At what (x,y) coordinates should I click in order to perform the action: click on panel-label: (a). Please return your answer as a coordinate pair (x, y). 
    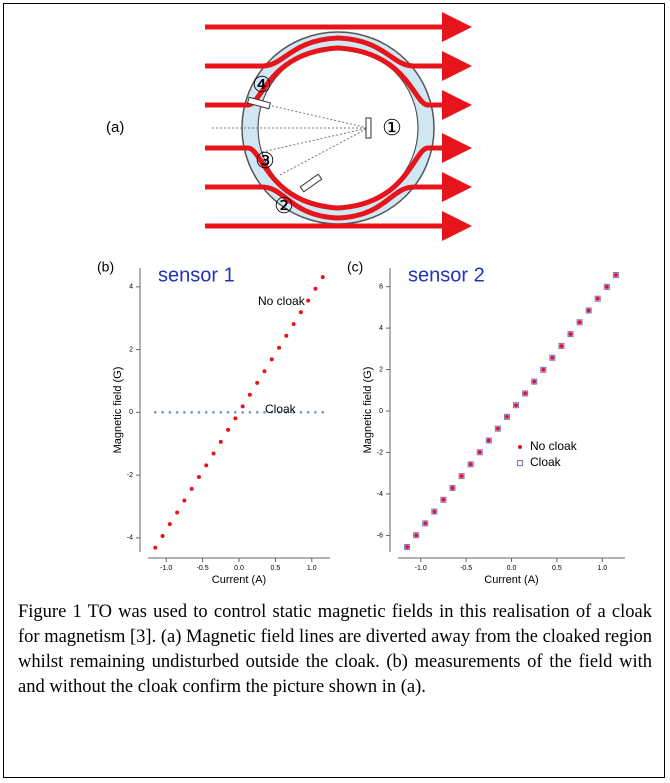
    Looking at the image, I should click on (115, 127).